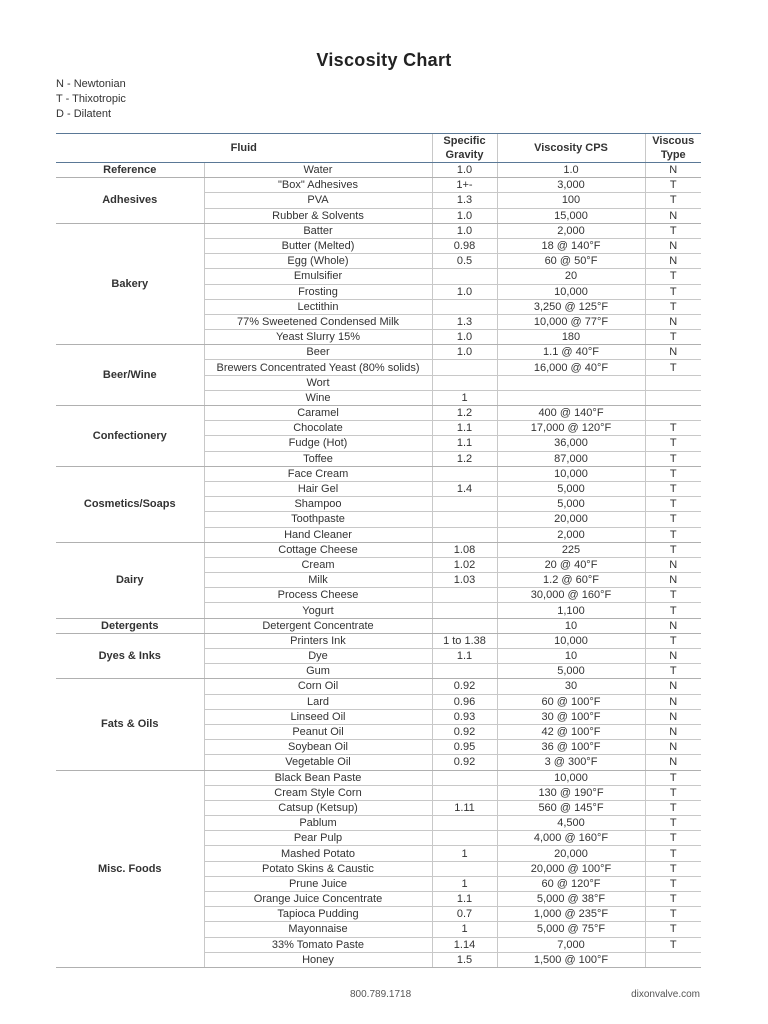 The width and height of the screenshot is (768, 1024). I want to click on specific-gravity-cell: 1+-, so click(464, 185).